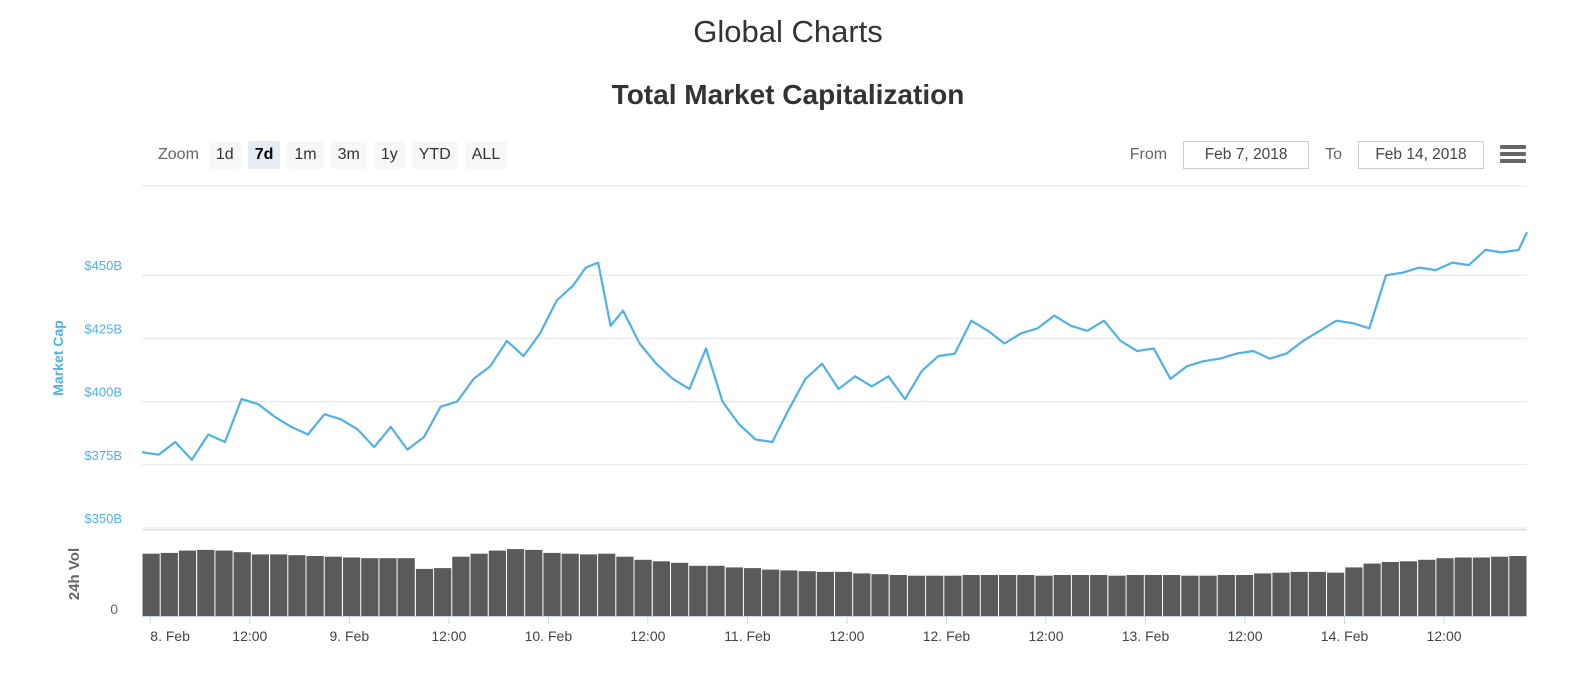  What do you see at coordinates (1421, 155) in the screenshot?
I see `to-date-input: Feb 14, 2018` at bounding box center [1421, 155].